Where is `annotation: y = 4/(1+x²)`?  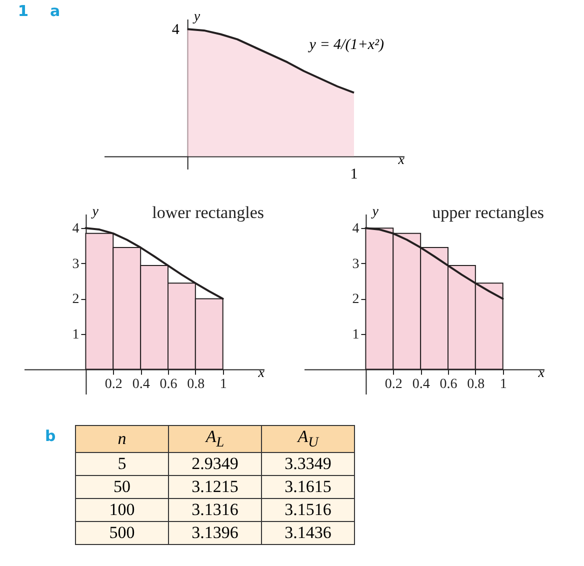 annotation: y = 4/(1+x²) is located at coordinates (345, 45).